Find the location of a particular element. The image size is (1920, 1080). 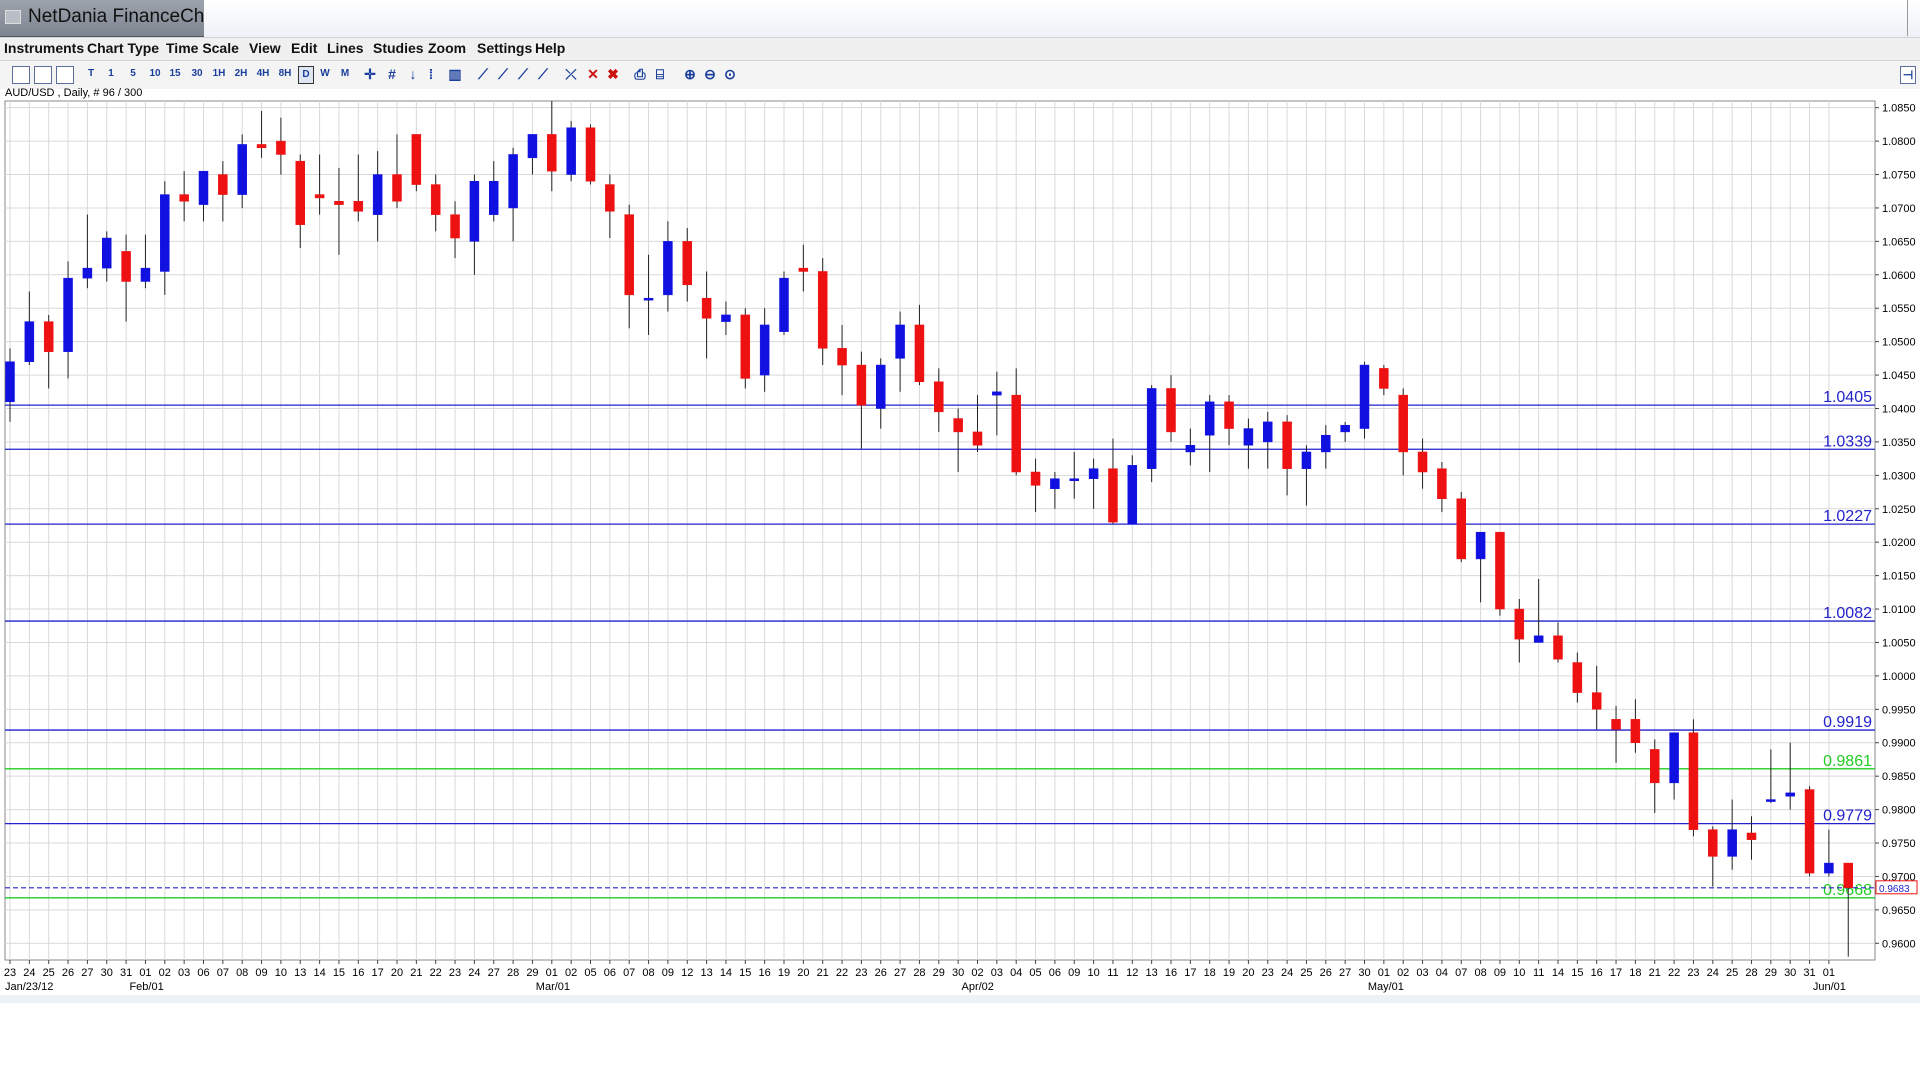

scale-tick: T is located at coordinates (91, 73).